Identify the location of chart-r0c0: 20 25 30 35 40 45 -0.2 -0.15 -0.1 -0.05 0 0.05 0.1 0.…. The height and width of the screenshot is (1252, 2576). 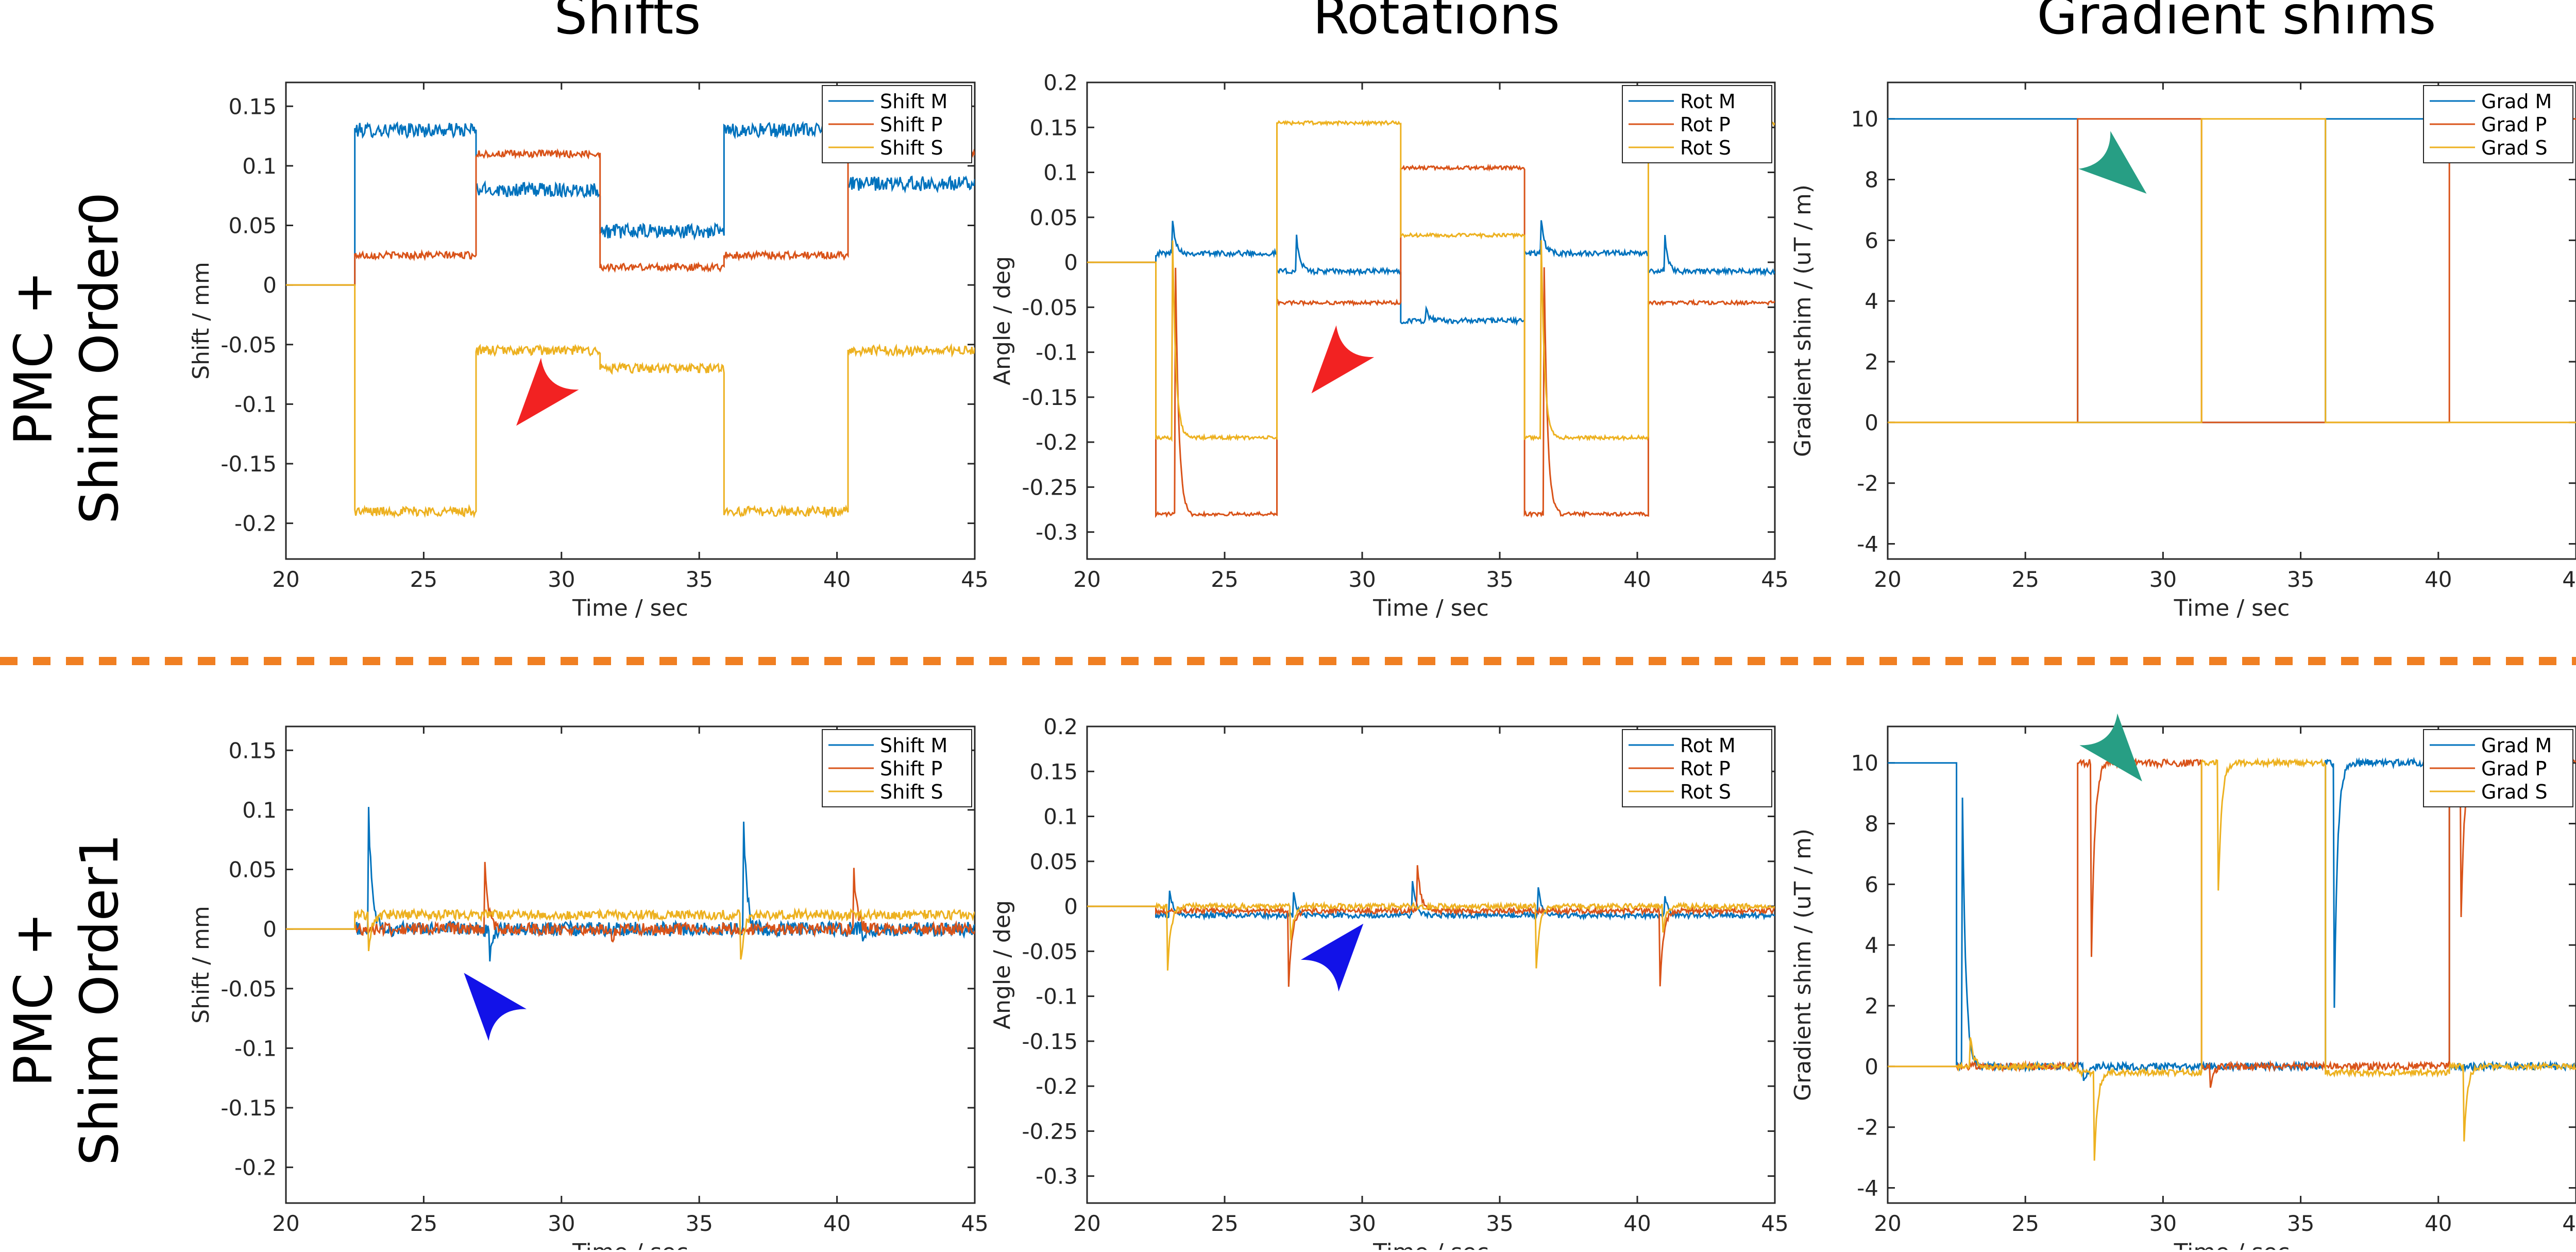
(588, 351).